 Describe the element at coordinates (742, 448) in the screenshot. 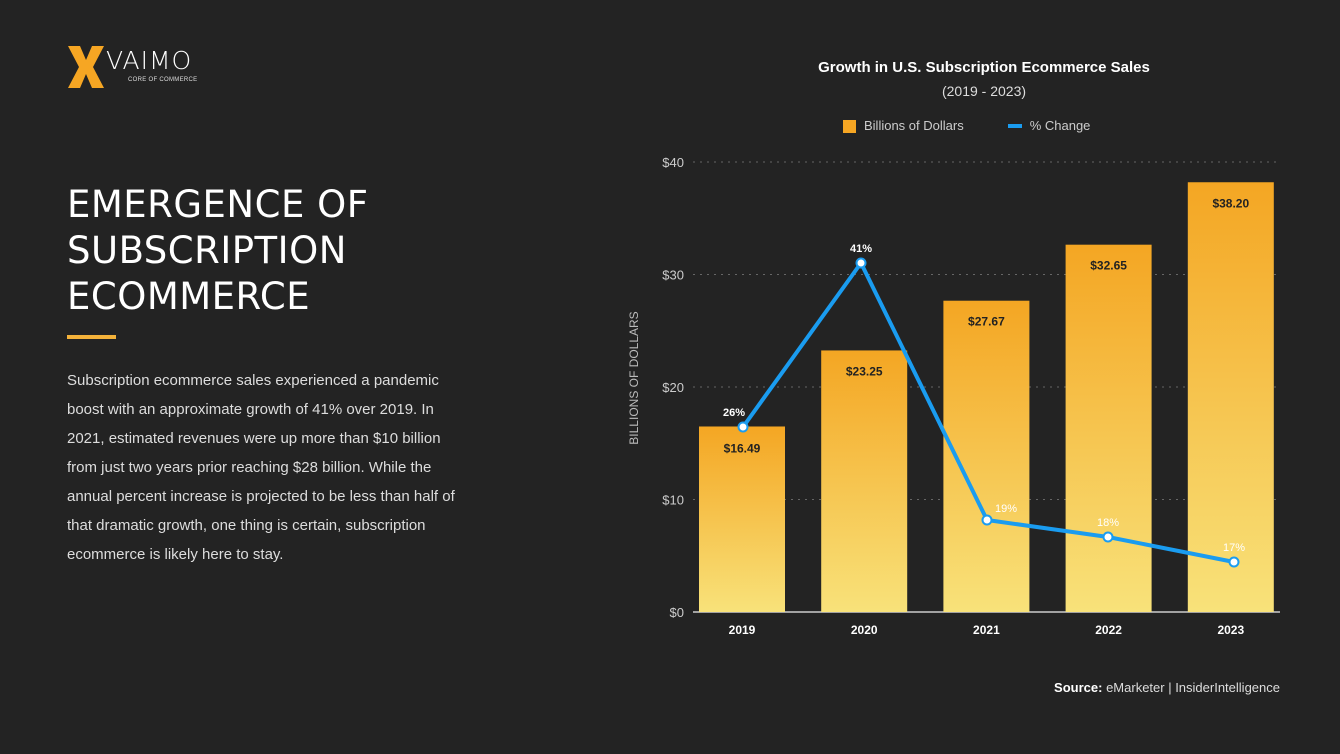

I see `bar-value-label: $16.49` at that location.